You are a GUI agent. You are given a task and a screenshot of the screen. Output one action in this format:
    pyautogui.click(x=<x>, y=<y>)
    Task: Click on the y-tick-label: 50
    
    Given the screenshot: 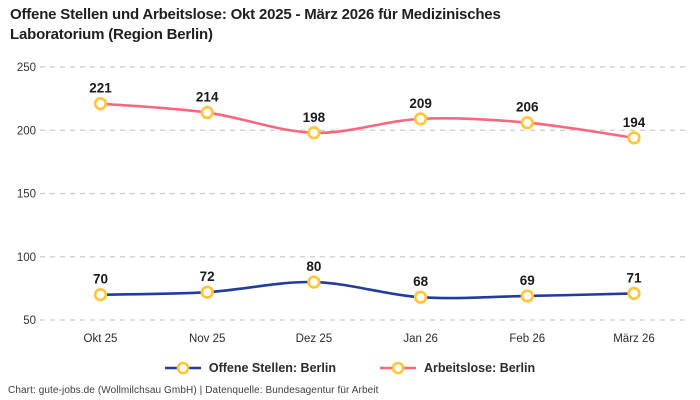 What is the action you would take?
    pyautogui.click(x=29, y=321)
    